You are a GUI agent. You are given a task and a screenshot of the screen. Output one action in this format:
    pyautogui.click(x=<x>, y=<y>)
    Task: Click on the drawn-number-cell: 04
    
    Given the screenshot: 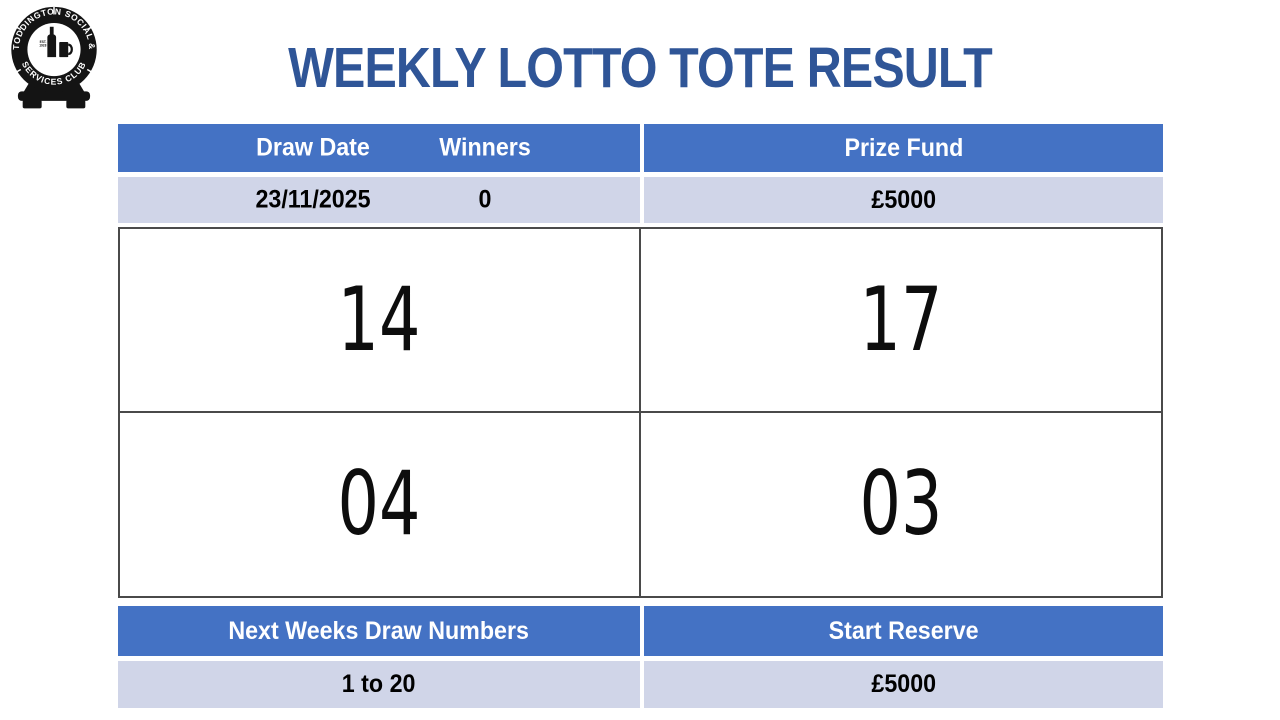 What is the action you would take?
    pyautogui.click(x=380, y=504)
    